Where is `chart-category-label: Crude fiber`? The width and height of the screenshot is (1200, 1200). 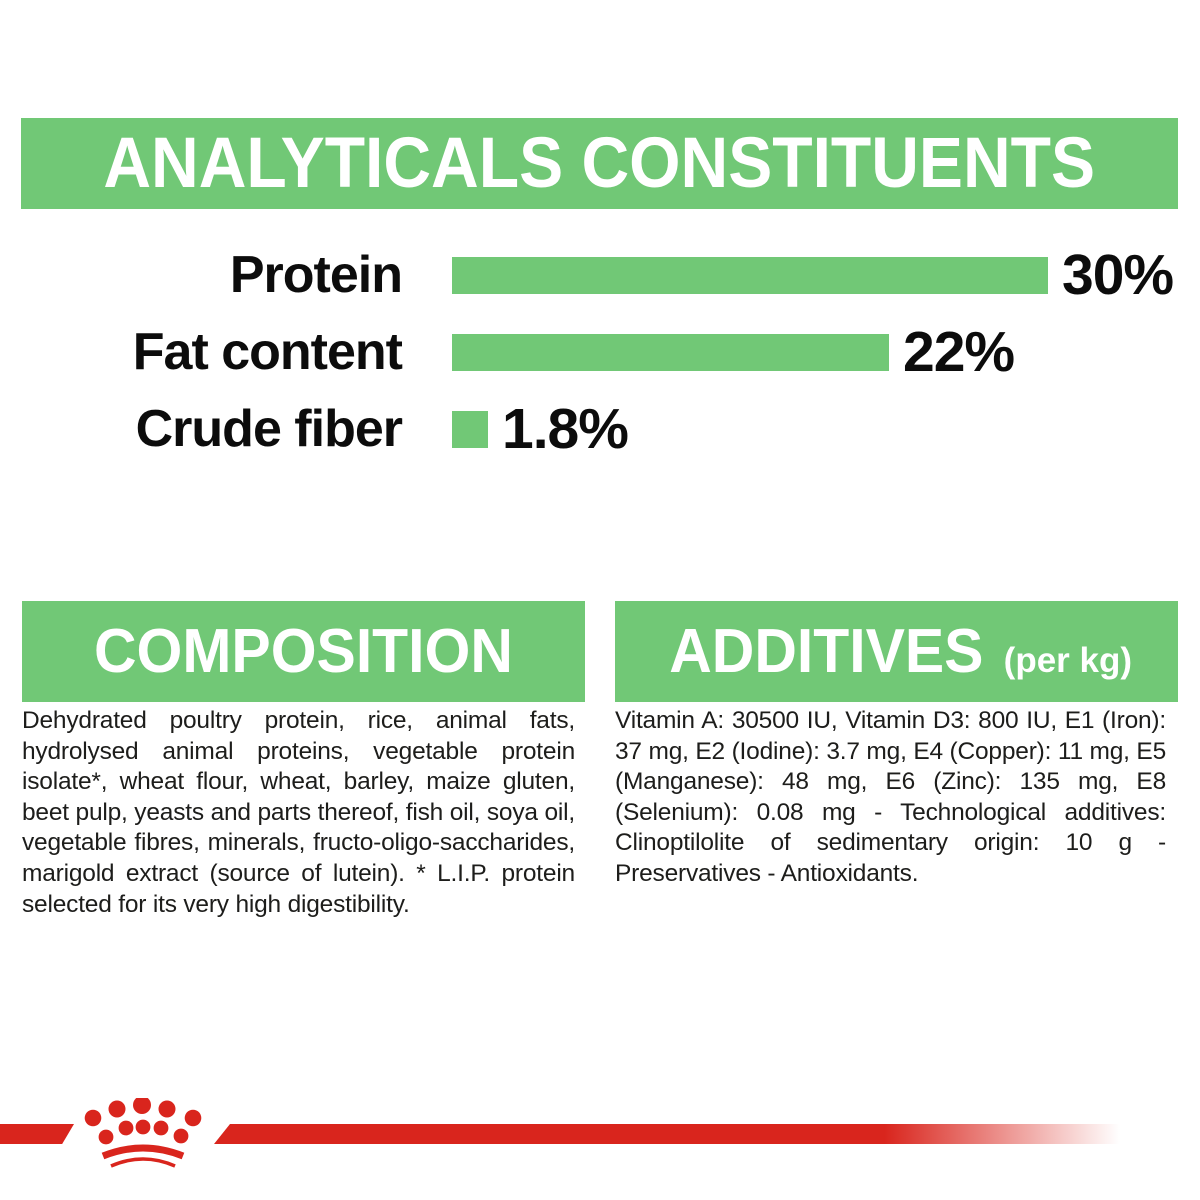
chart-category-label: Crude fiber is located at coordinates (269, 429).